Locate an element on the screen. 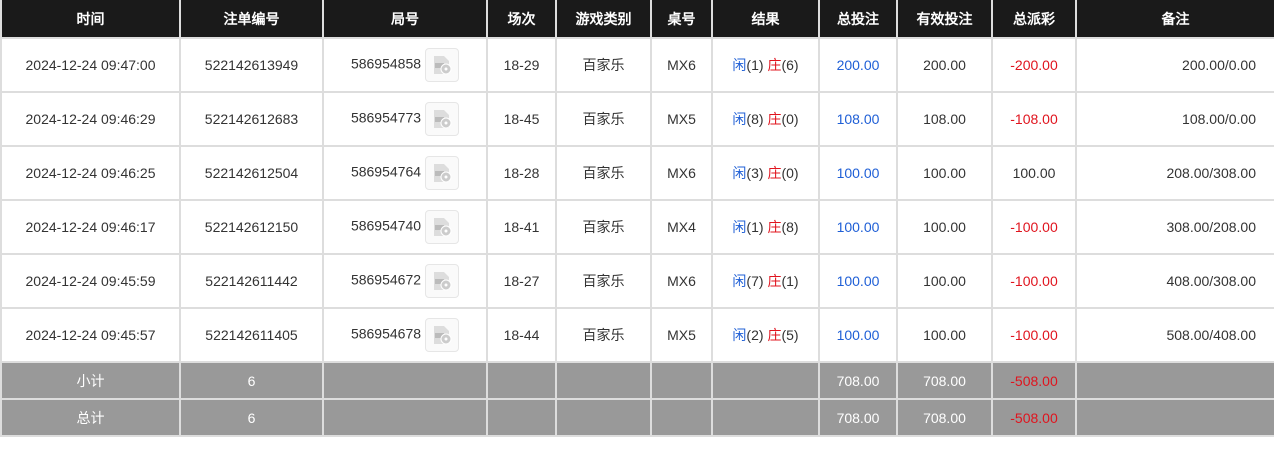 The height and width of the screenshot is (454, 1274). shoe-cell: 18-41 is located at coordinates (521, 227).